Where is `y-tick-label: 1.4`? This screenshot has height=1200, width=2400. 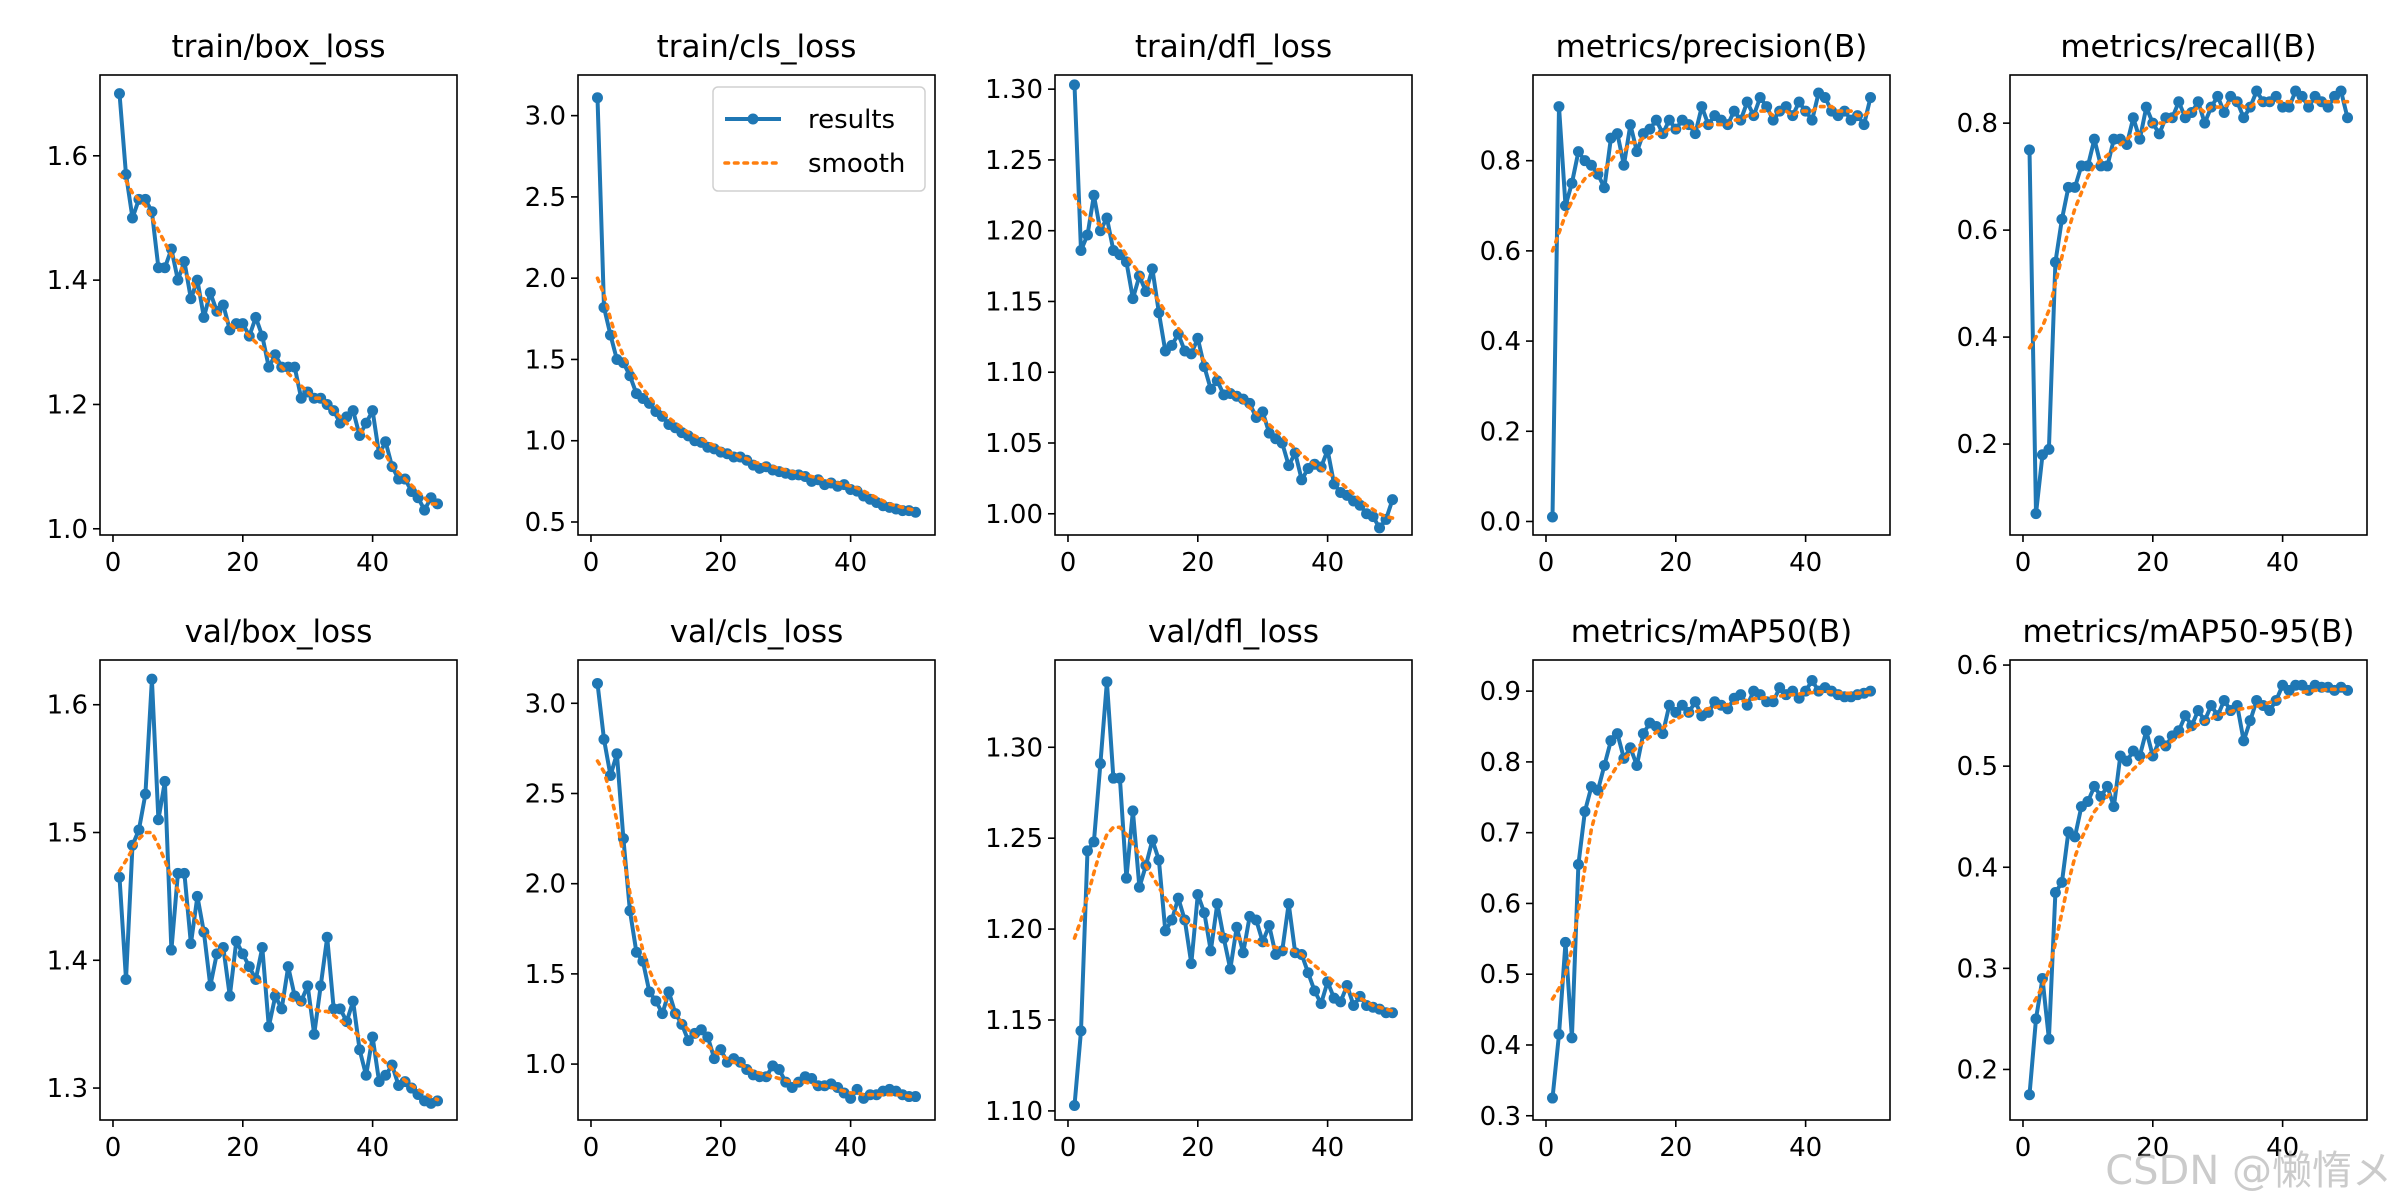 y-tick-label: 1.4 is located at coordinates (67, 961).